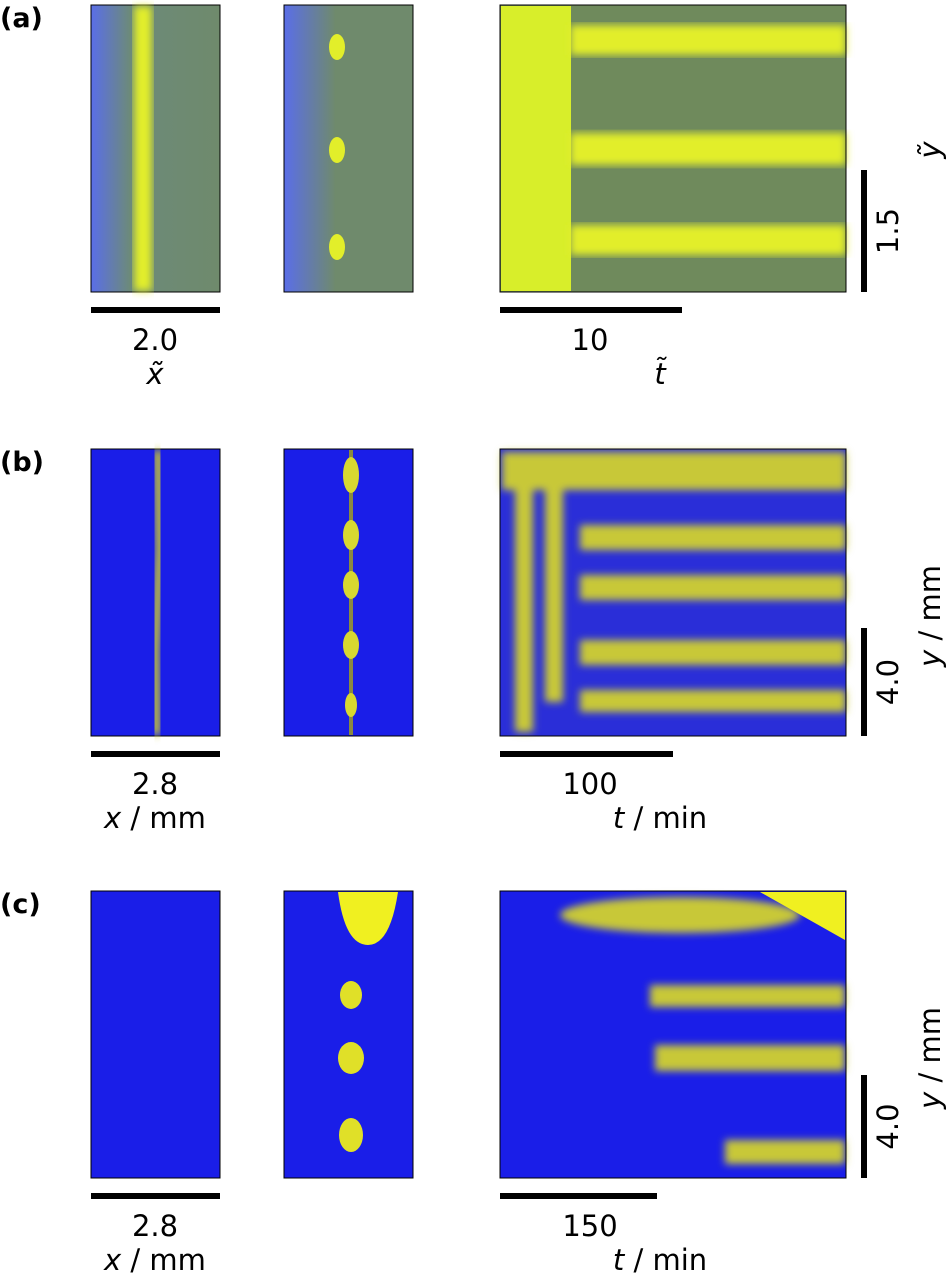  I want to click on image-c2, so click(348, 1034).